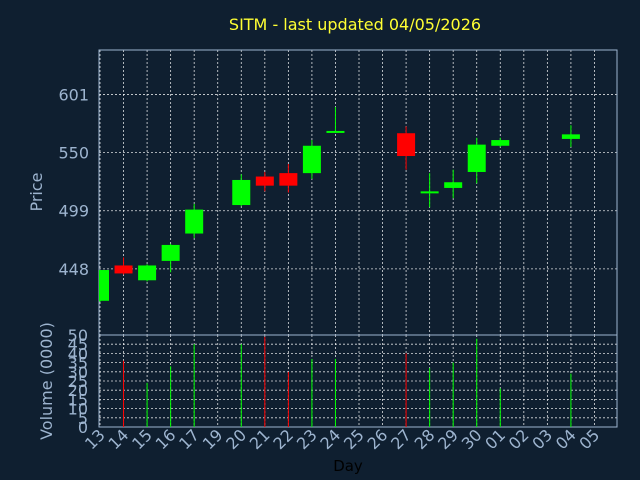 Image resolution: width=640 pixels, height=480 pixels. Describe the element at coordinates (83, 427) in the screenshot. I see `volume-y-tick-label: 0` at that location.